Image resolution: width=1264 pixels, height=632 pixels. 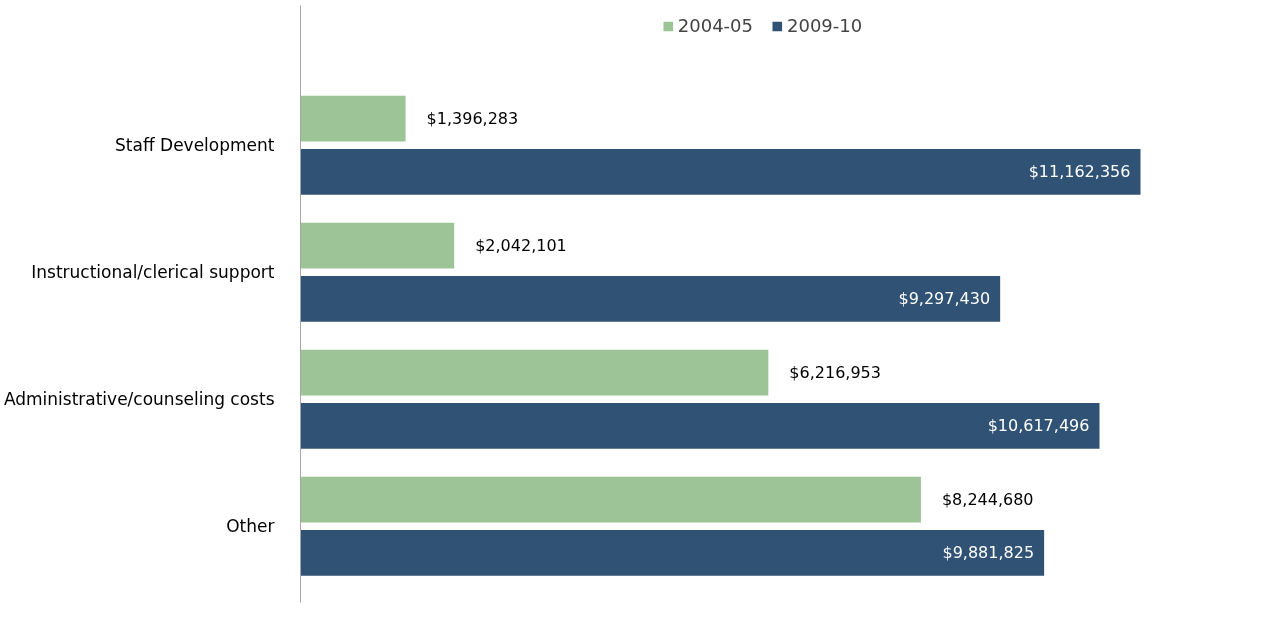 What do you see at coordinates (472, 119) in the screenshot?
I see `data-label: $1,396,283` at bounding box center [472, 119].